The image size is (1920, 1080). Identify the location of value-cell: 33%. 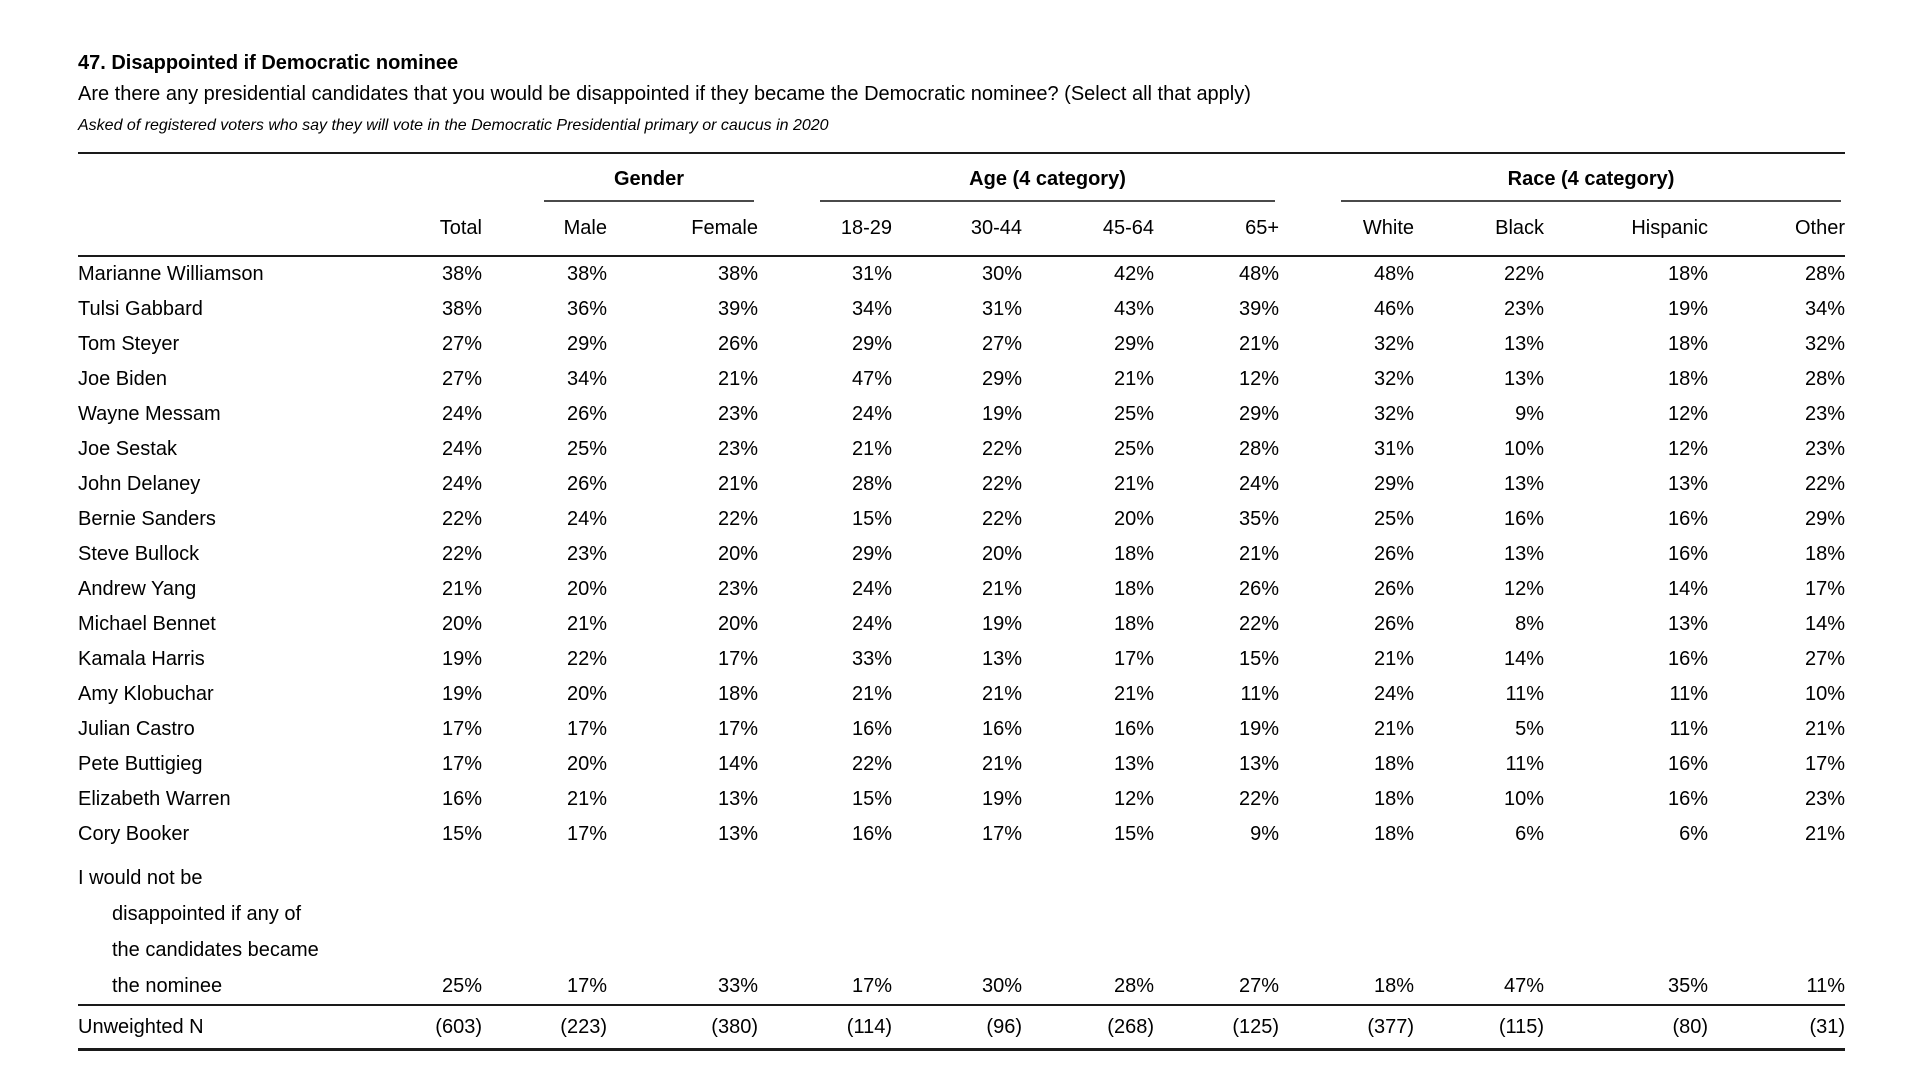
(737, 986).